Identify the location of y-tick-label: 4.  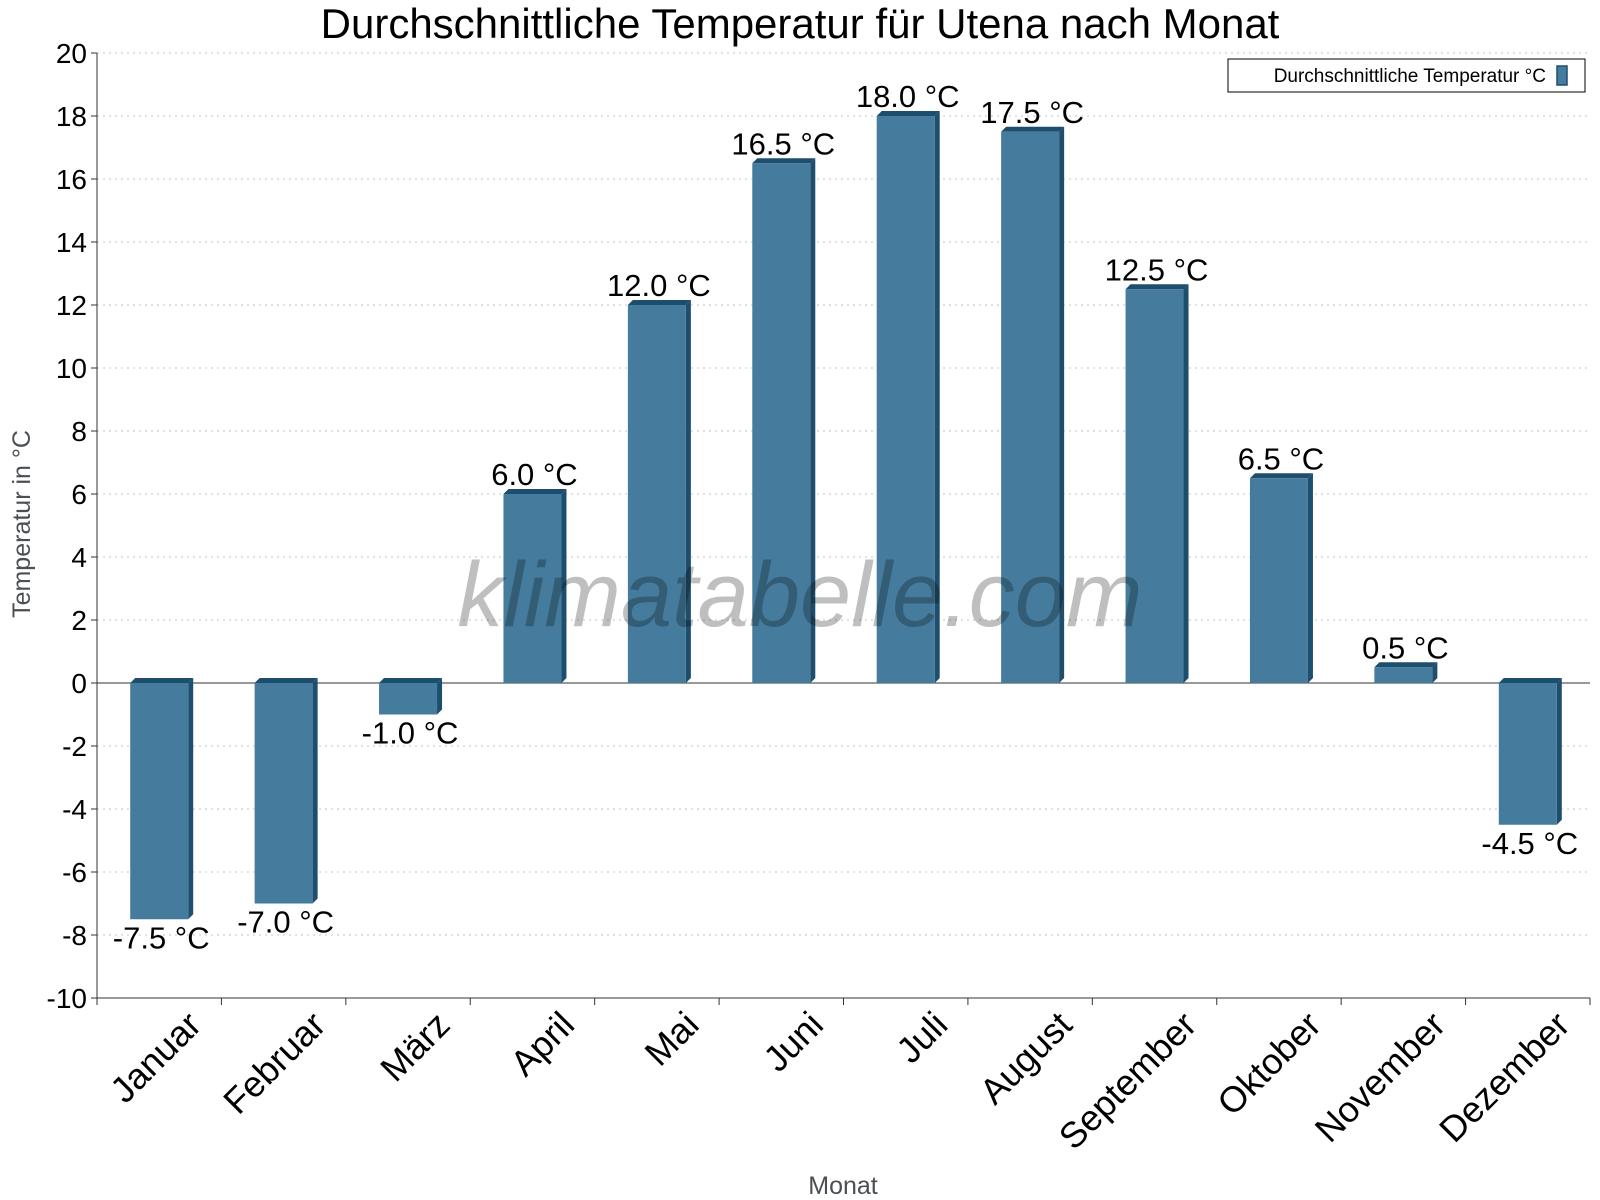
(79, 557).